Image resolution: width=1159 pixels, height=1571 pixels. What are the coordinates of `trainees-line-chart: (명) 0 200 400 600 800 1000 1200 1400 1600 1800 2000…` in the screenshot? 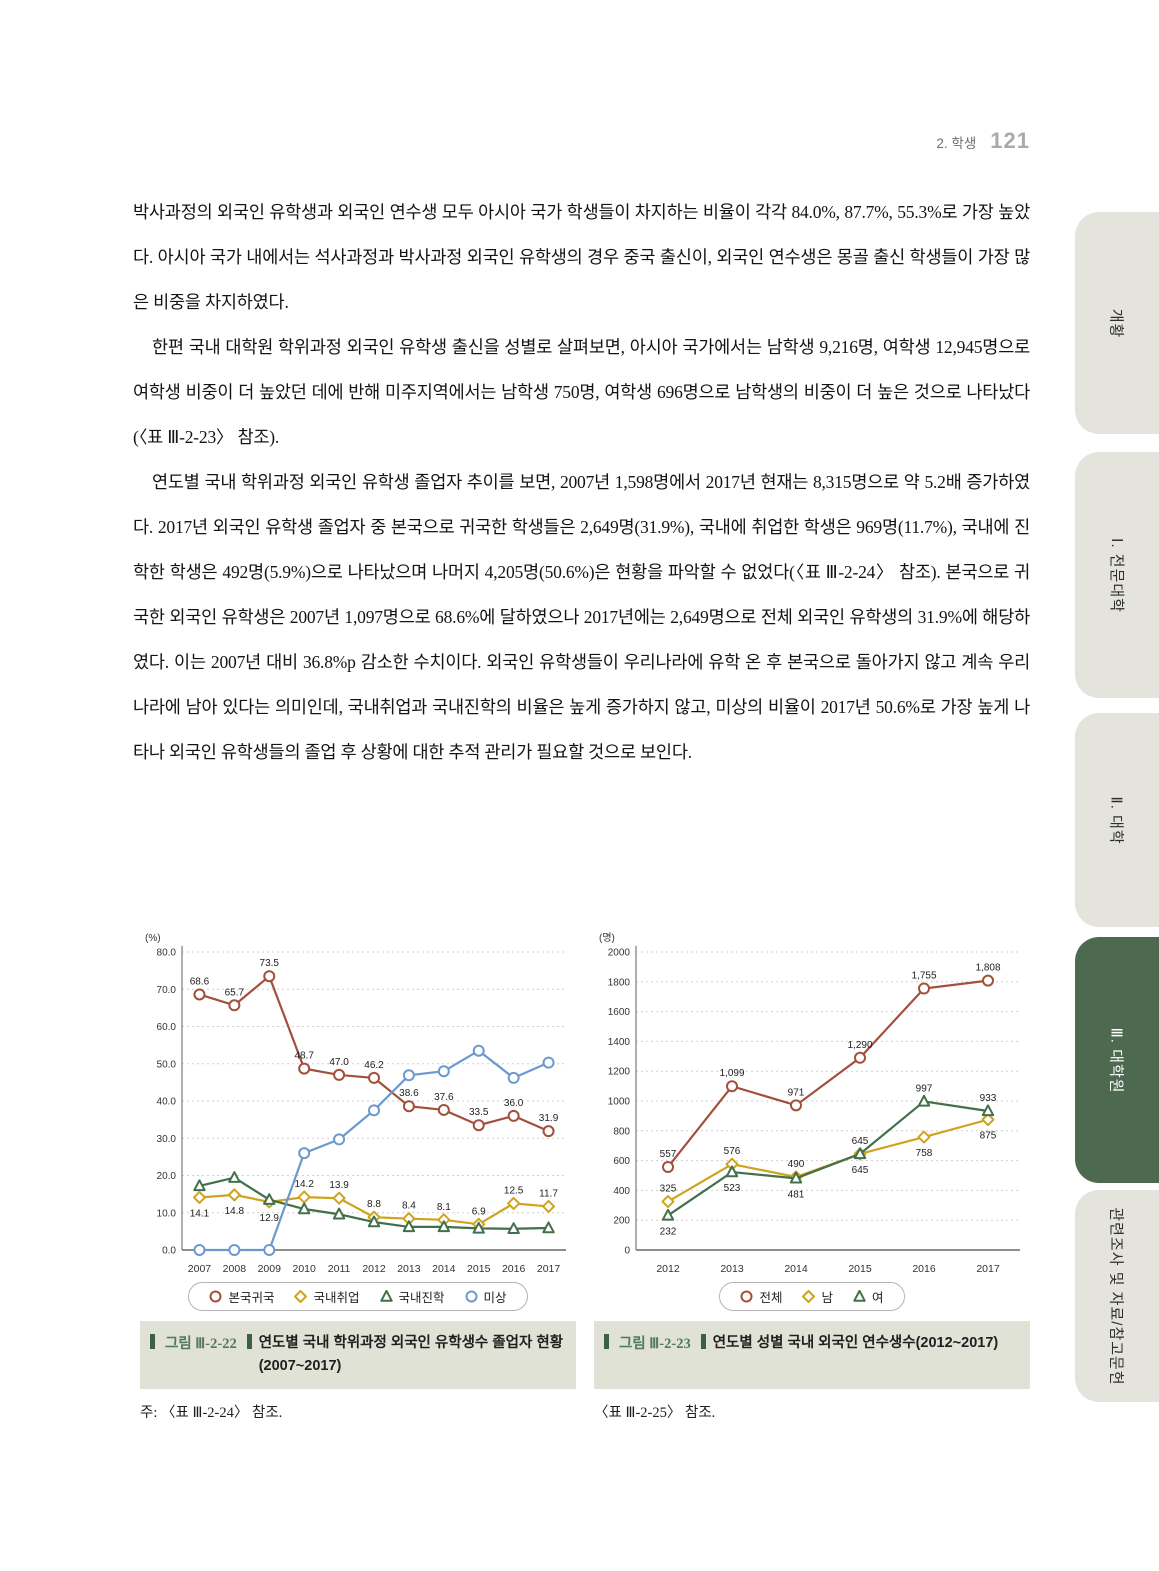 It's located at (809, 1103).